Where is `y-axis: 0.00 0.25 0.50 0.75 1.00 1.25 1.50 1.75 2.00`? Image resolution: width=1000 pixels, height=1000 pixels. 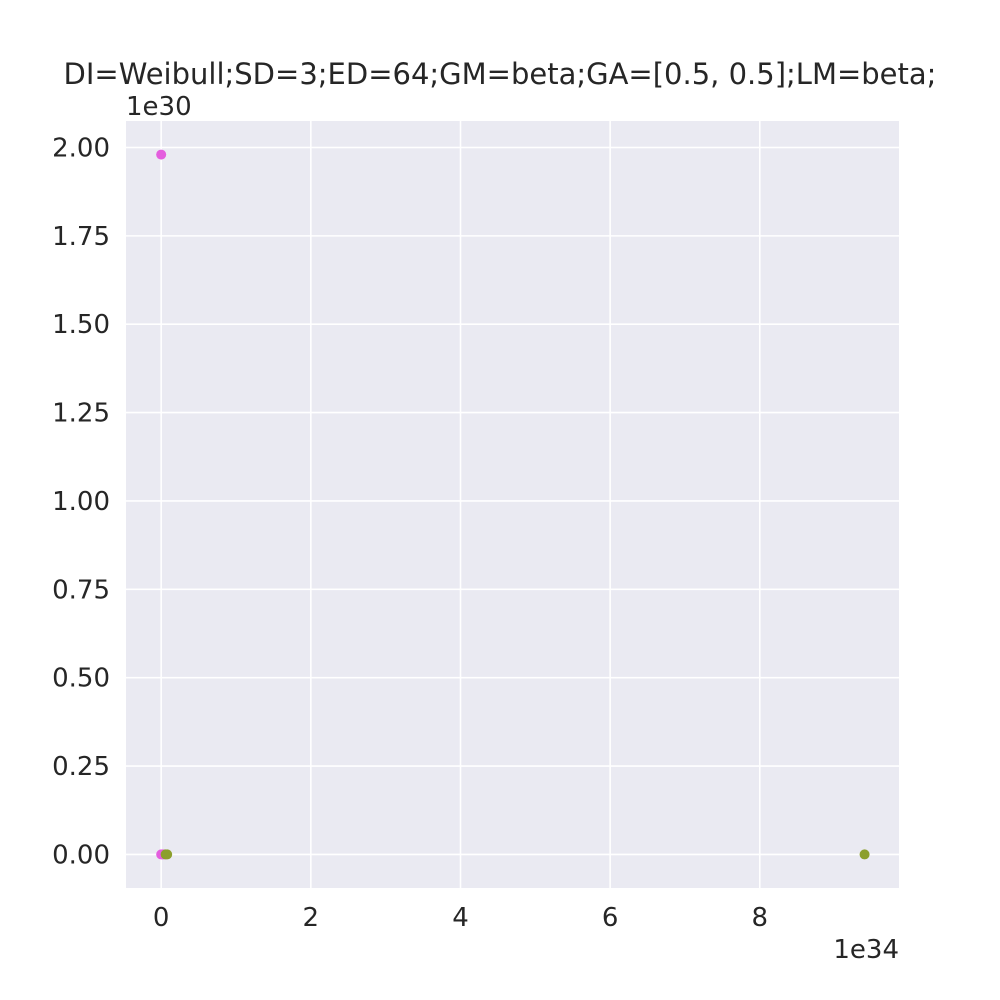
y-axis: 0.00 0.25 0.50 0.75 1.00 1.25 1.50 1.75 2.00 is located at coordinates (81, 502).